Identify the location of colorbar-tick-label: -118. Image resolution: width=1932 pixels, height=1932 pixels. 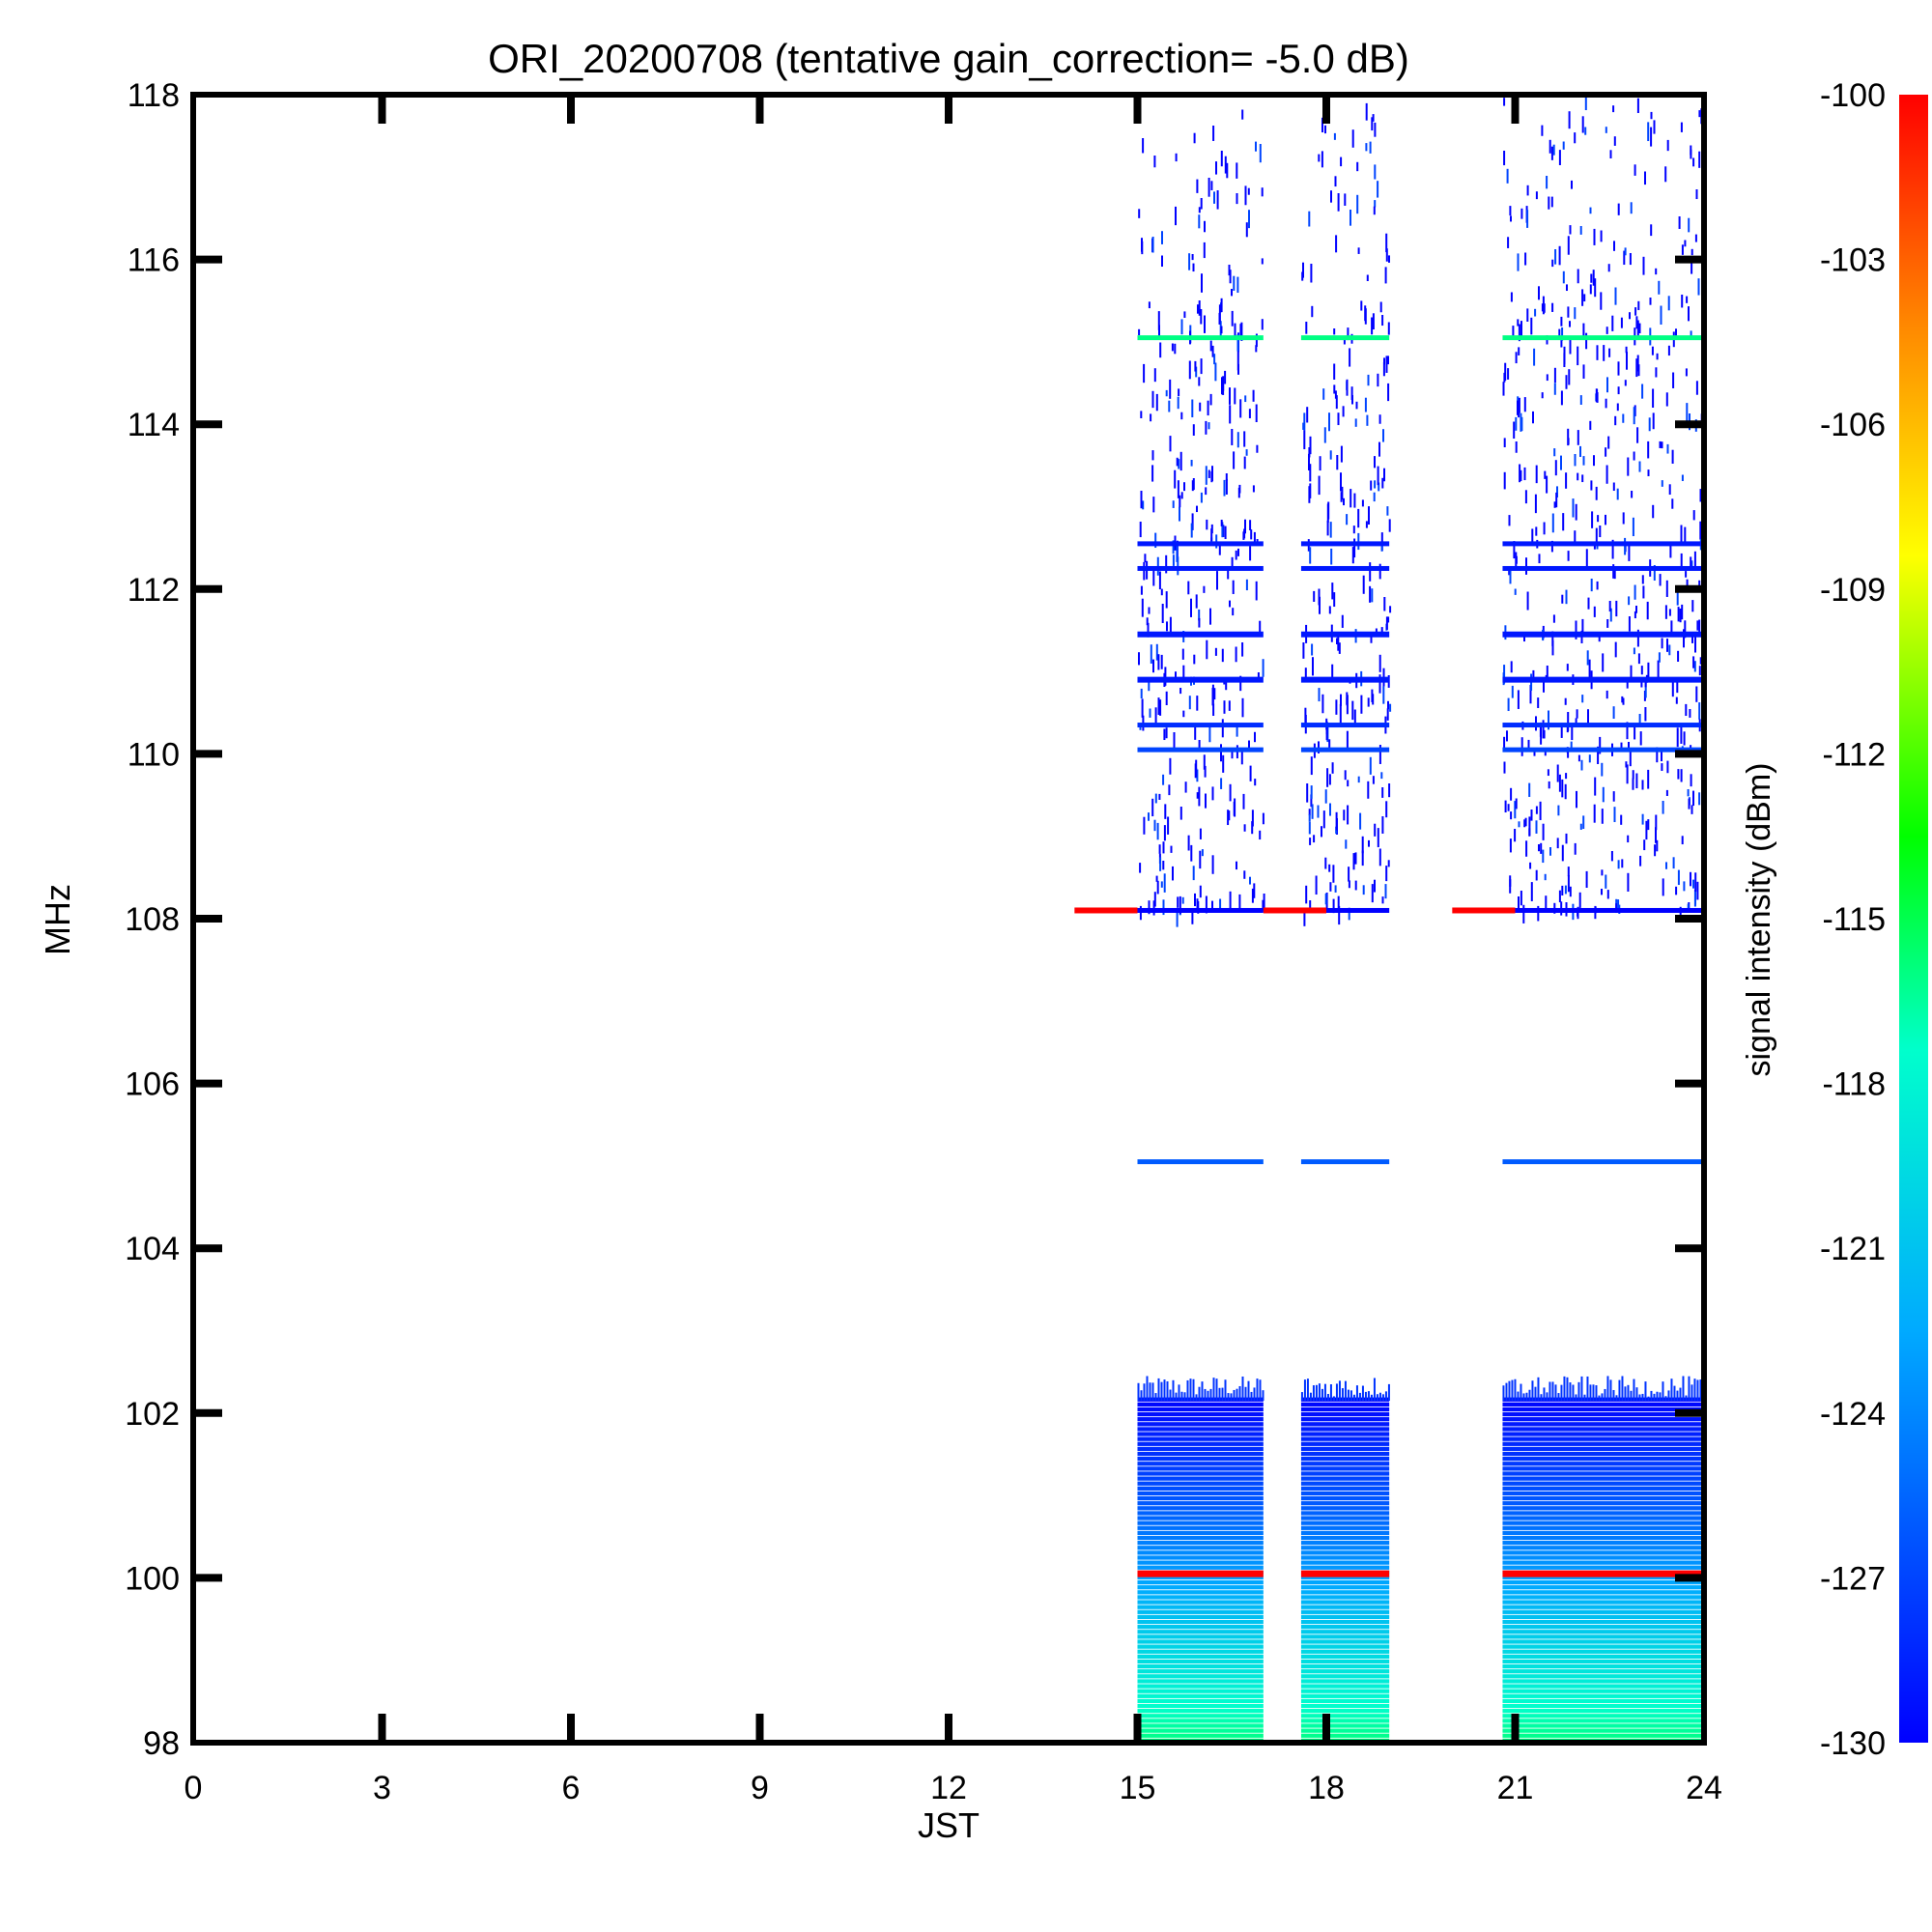
(1854, 1084).